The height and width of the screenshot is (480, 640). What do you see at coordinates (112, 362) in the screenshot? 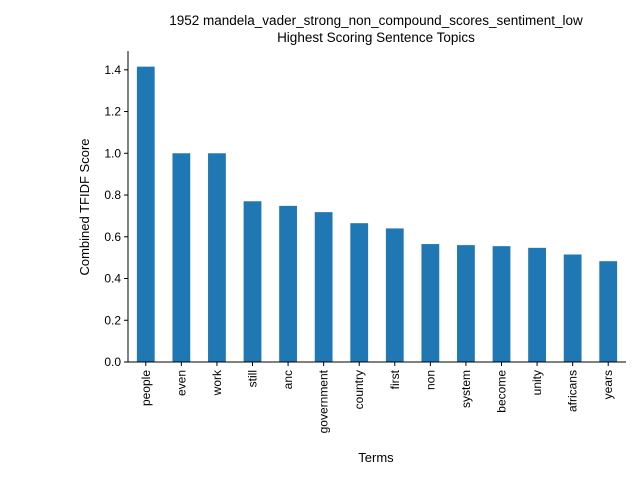
I see `y-tick-label: 0.0` at bounding box center [112, 362].